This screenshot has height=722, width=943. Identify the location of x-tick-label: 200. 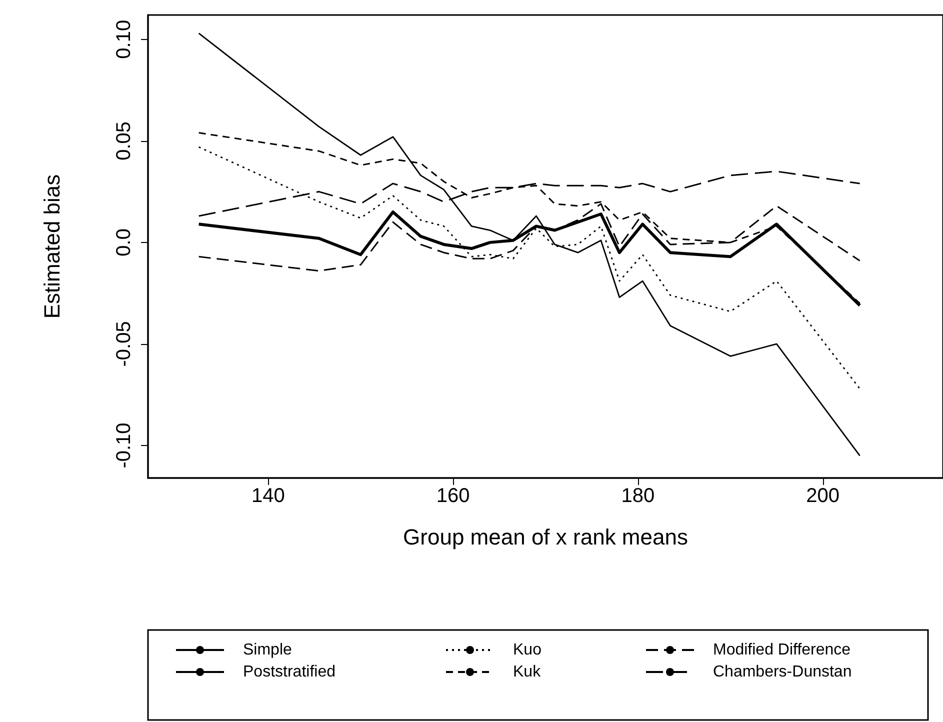
(823, 496).